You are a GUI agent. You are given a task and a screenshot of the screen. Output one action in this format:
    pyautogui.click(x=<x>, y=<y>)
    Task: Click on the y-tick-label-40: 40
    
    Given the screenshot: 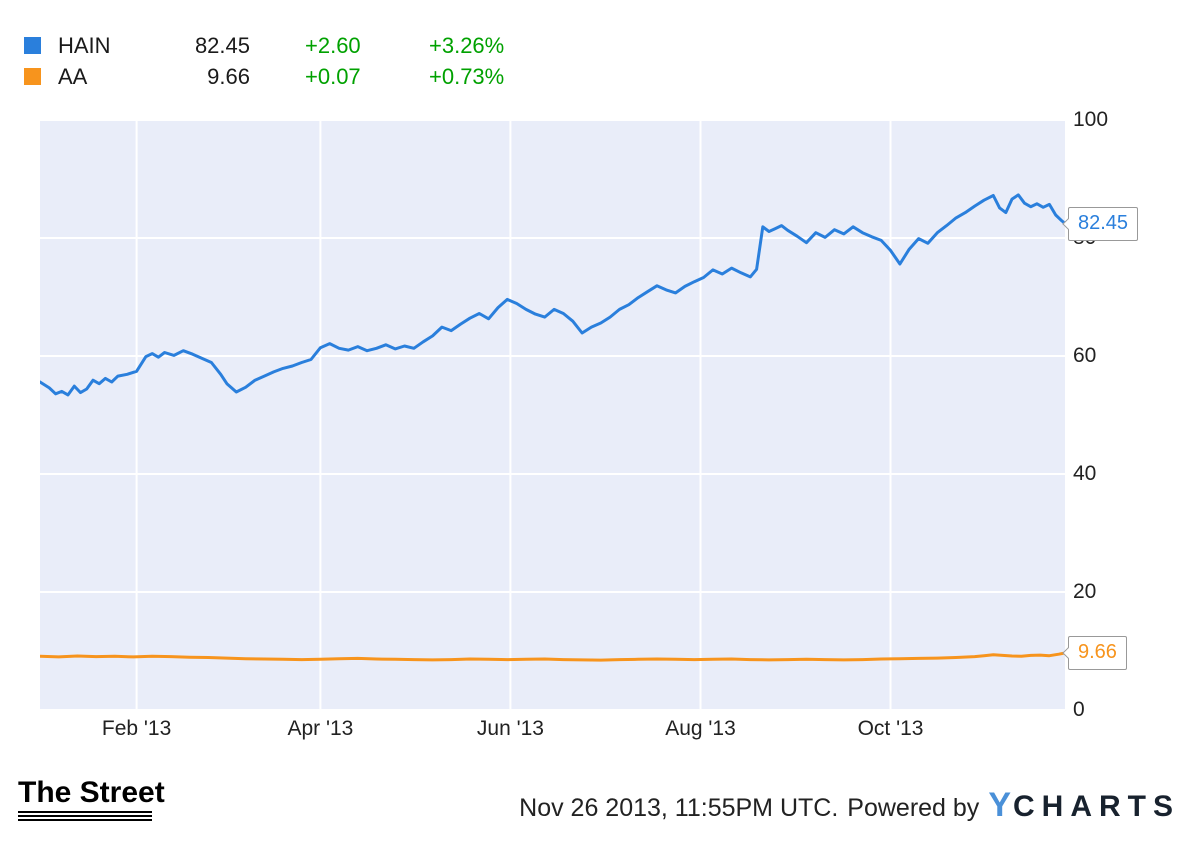 What is the action you would take?
    pyautogui.click(x=1085, y=473)
    